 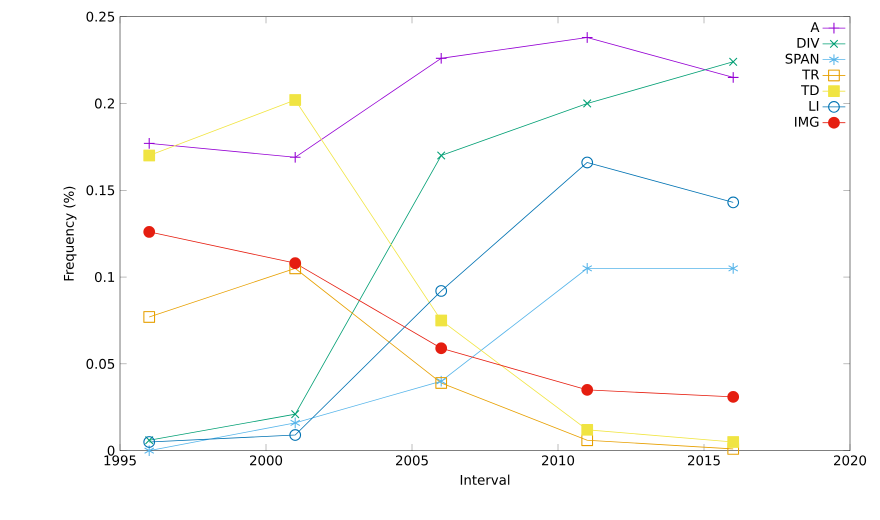 What do you see at coordinates (111, 451) in the screenshot?
I see `y-tick-label: 0` at bounding box center [111, 451].